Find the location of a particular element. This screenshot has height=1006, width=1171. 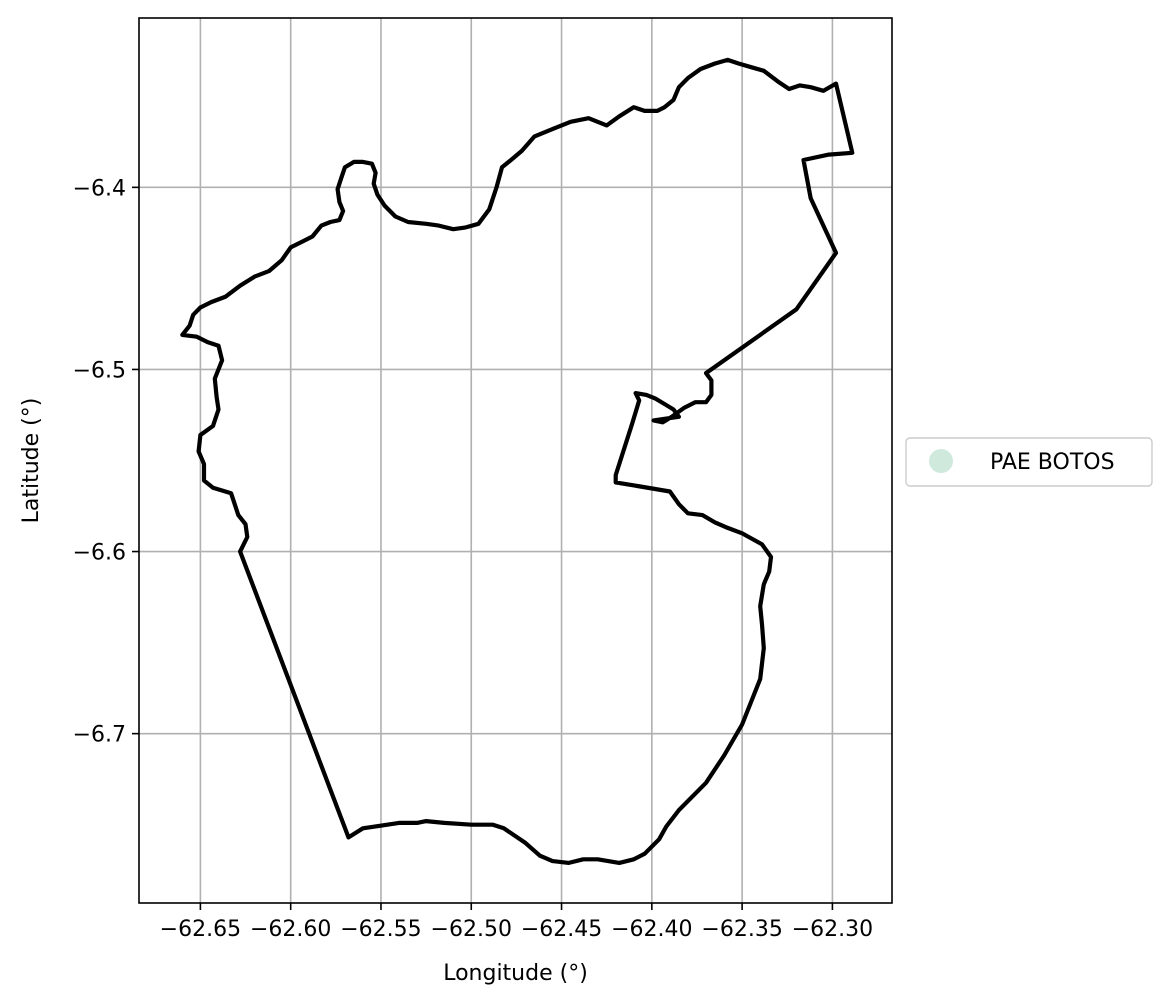

legend-marker is located at coordinates (941, 461).